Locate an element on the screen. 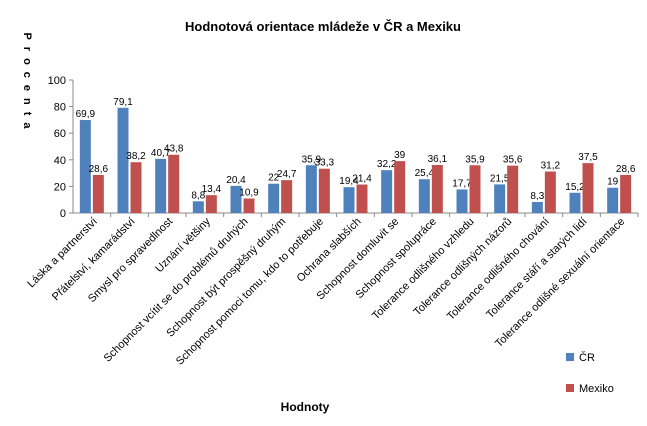 Image resolution: width=647 pixels, height=426 pixels. data-label: 20,4 is located at coordinates (236, 180).